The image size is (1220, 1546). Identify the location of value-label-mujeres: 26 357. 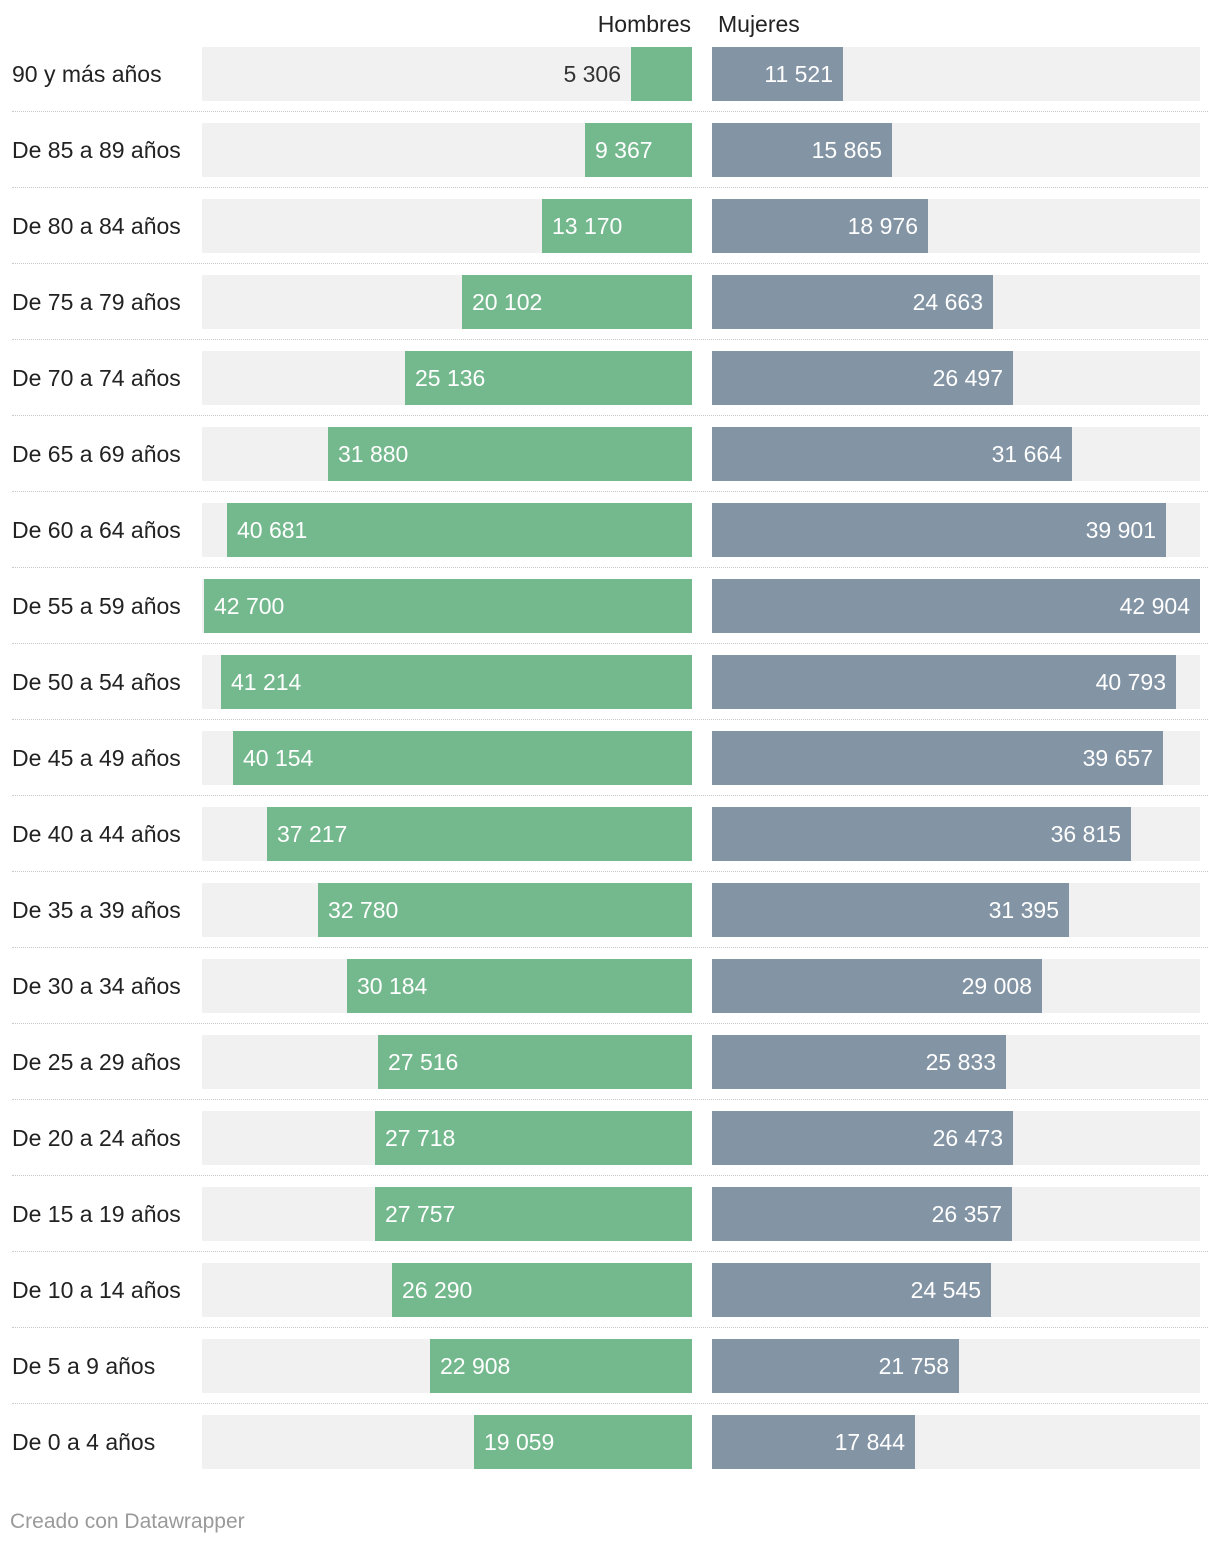
(966, 1214).